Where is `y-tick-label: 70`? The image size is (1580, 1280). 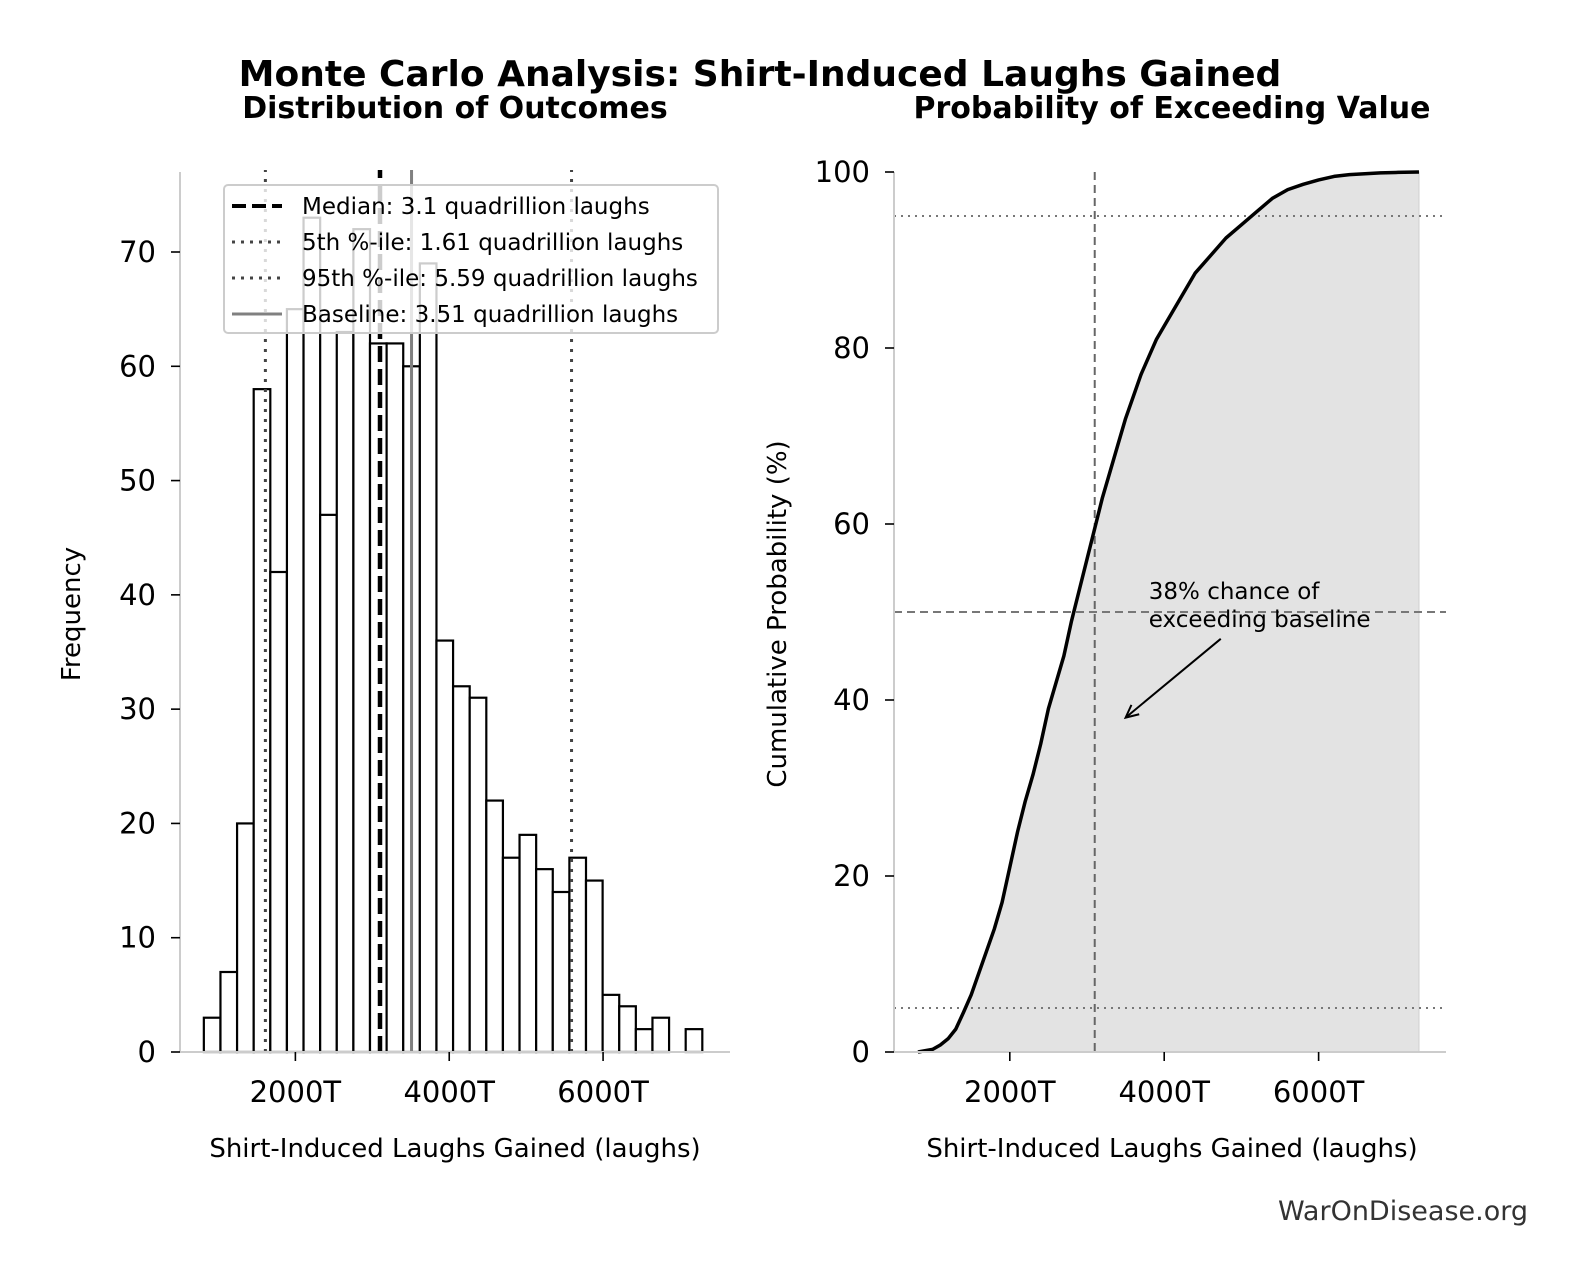 y-tick-label: 70 is located at coordinates (137, 252).